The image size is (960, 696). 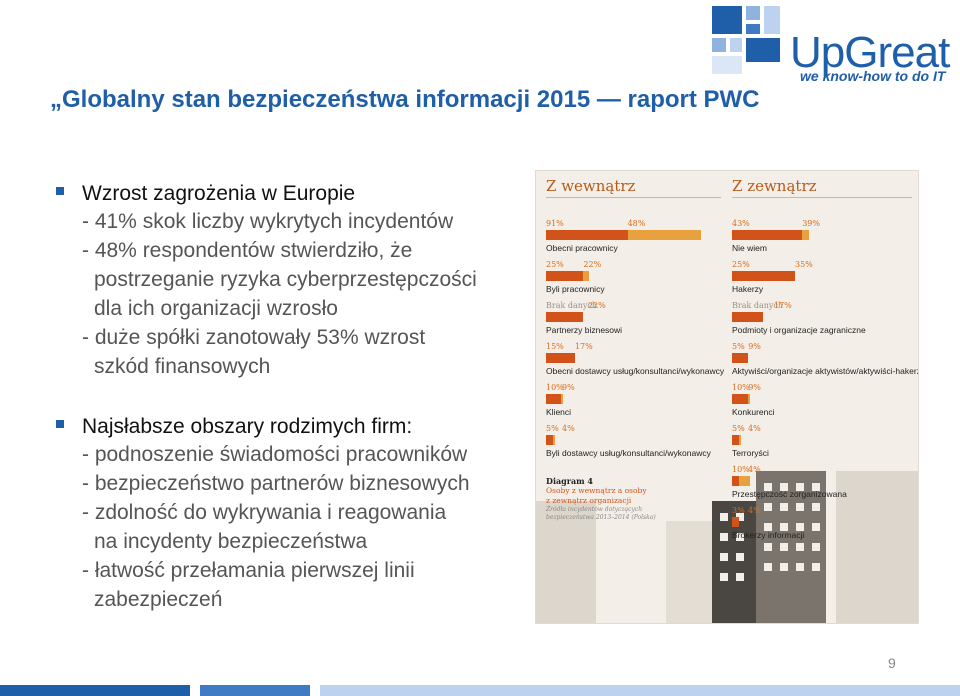 What do you see at coordinates (804, 264) in the screenshot?
I see `value-label: 35%` at bounding box center [804, 264].